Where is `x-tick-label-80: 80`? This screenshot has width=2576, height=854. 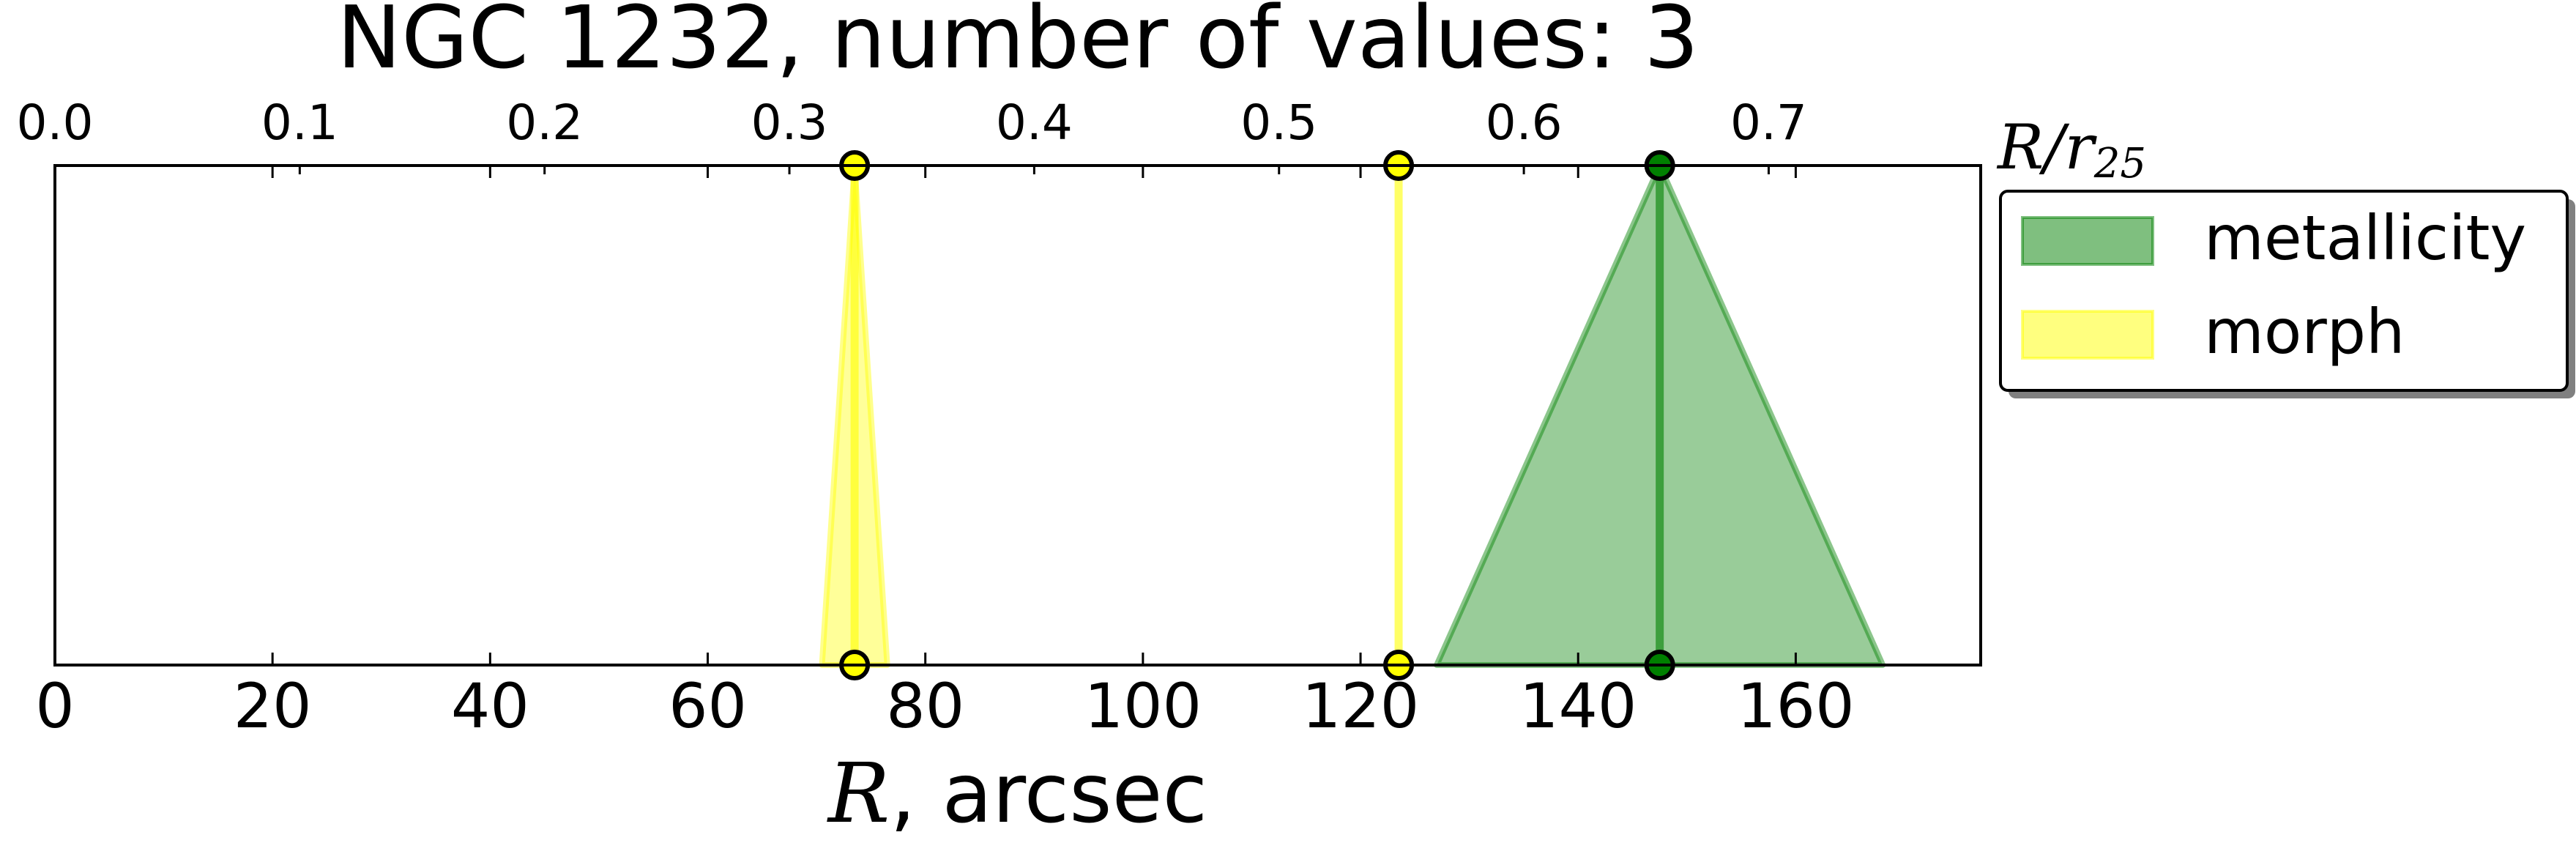
x-tick-label-80: 80 is located at coordinates (925, 706).